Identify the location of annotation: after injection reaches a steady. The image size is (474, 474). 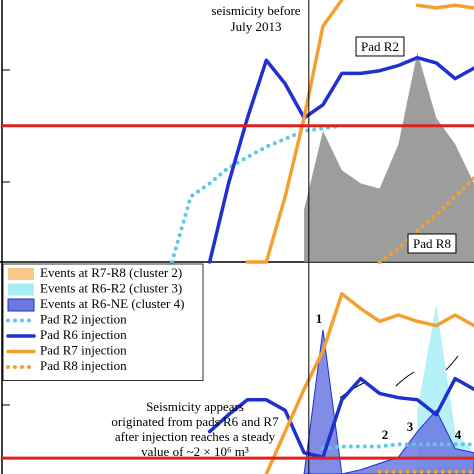
(195, 436).